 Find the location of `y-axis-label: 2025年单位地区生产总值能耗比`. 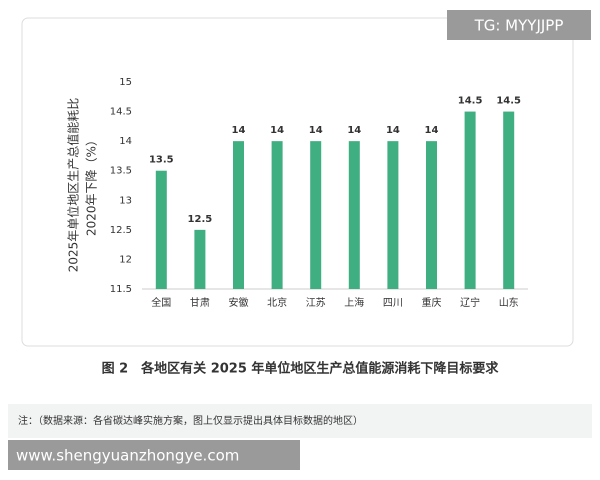

y-axis-label: 2025年单位地区生产总值能耗比 is located at coordinates (73, 185).